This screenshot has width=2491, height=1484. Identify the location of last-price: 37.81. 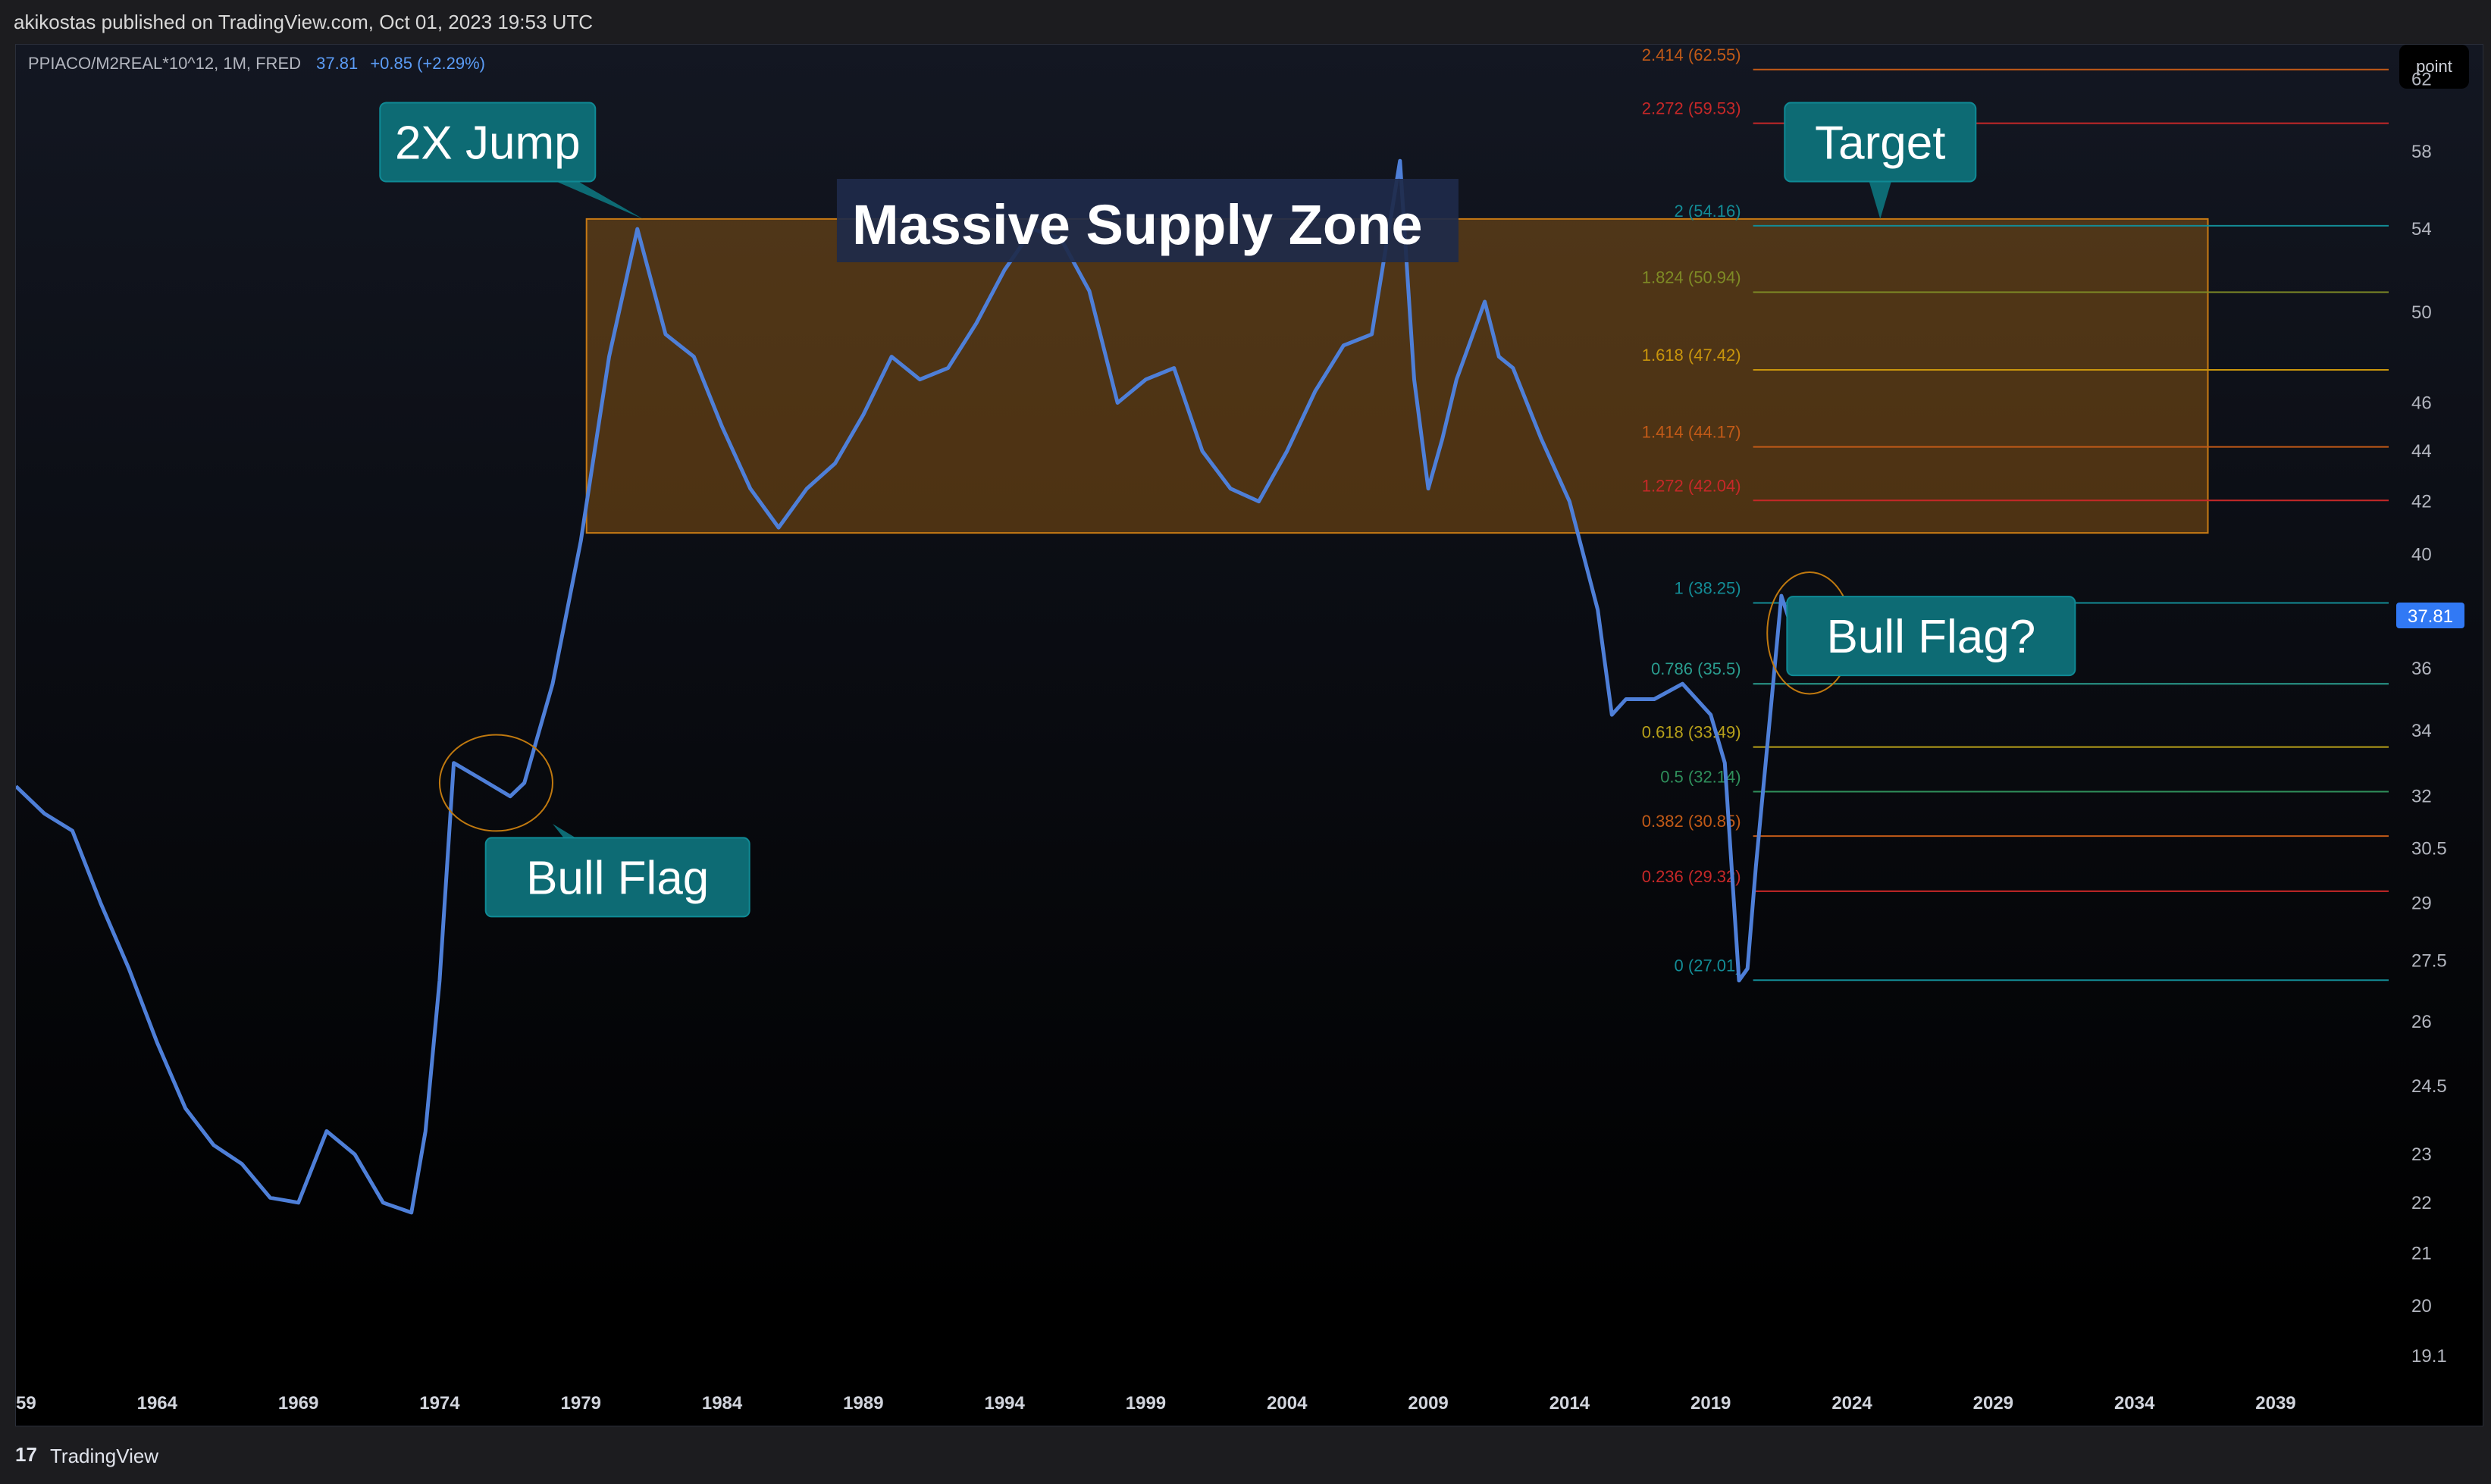
(337, 64).